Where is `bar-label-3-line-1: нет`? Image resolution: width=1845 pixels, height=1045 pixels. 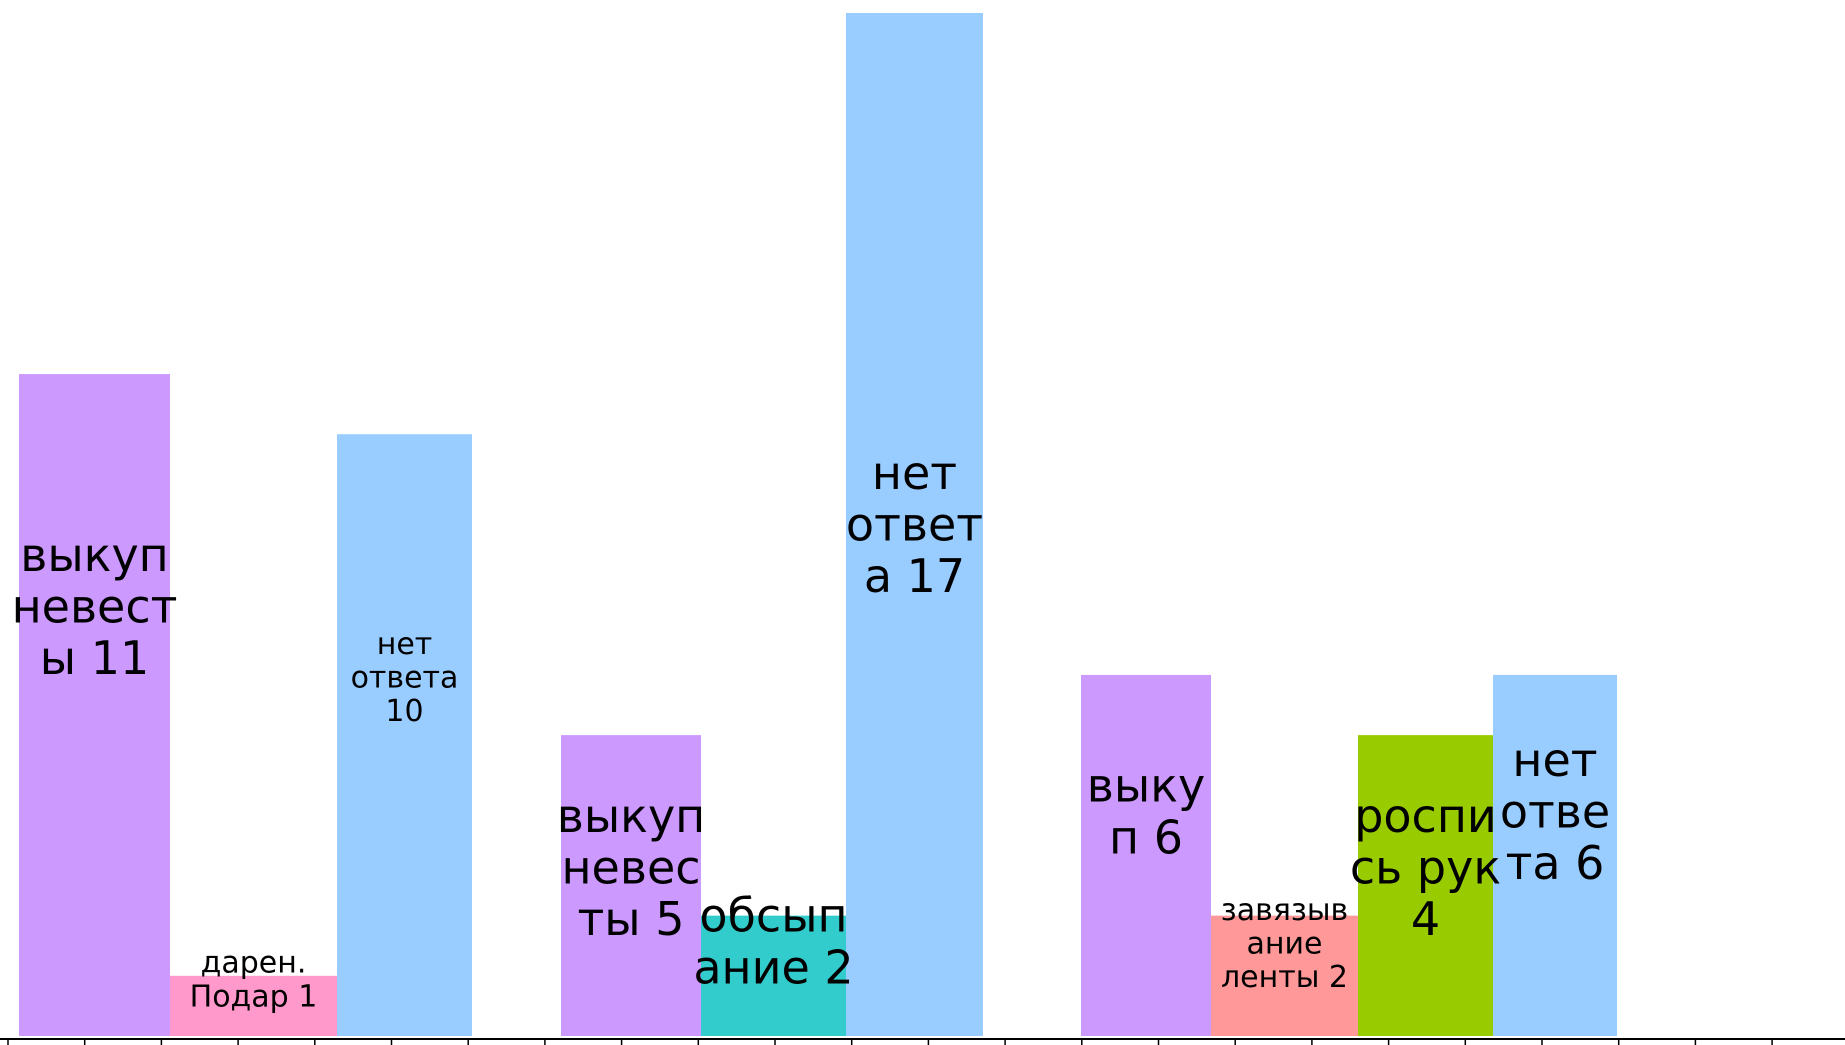 bar-label-3-line-1: нет is located at coordinates (405, 644).